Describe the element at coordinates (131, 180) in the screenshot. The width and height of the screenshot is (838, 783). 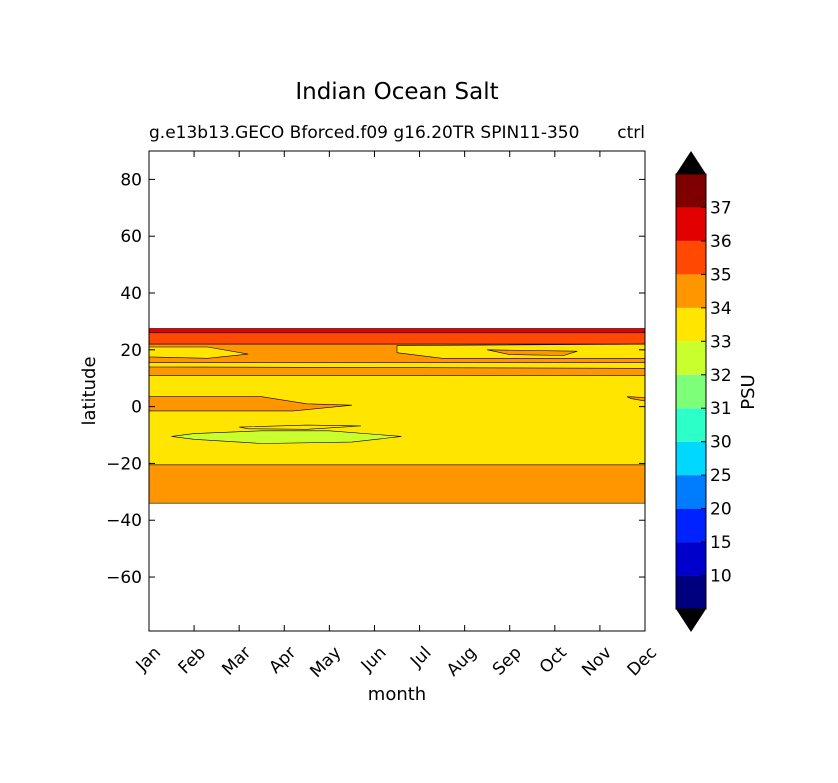
I see `y-tick-label: 80` at that location.